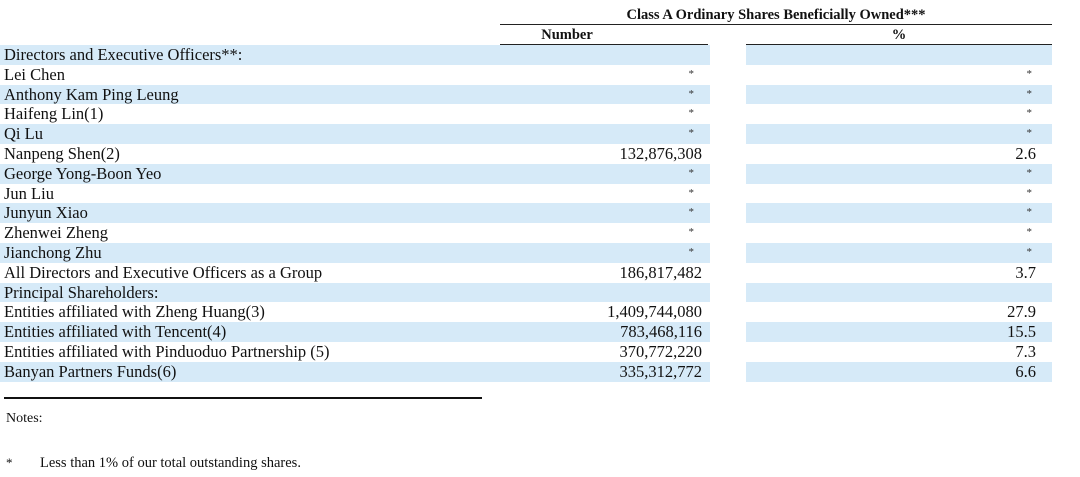 This screenshot has width=1080, height=477. What do you see at coordinates (899, 35) in the screenshot?
I see `column-header-percent: %` at bounding box center [899, 35].